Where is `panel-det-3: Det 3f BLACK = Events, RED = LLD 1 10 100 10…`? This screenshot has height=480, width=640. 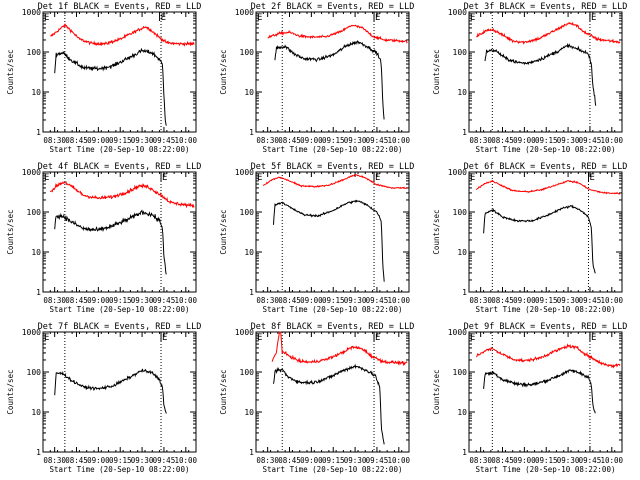
panel-det-3: Det 3f BLACK = Events, RED = LLD 1 10 100 10… is located at coordinates (529, 78).